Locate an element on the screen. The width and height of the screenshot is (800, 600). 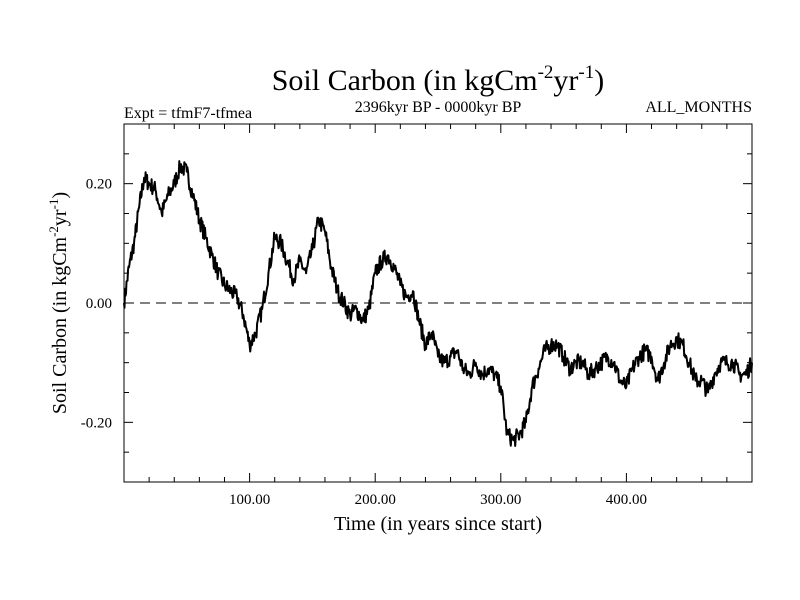
x-tick-label: 400.00 is located at coordinates (626, 500).